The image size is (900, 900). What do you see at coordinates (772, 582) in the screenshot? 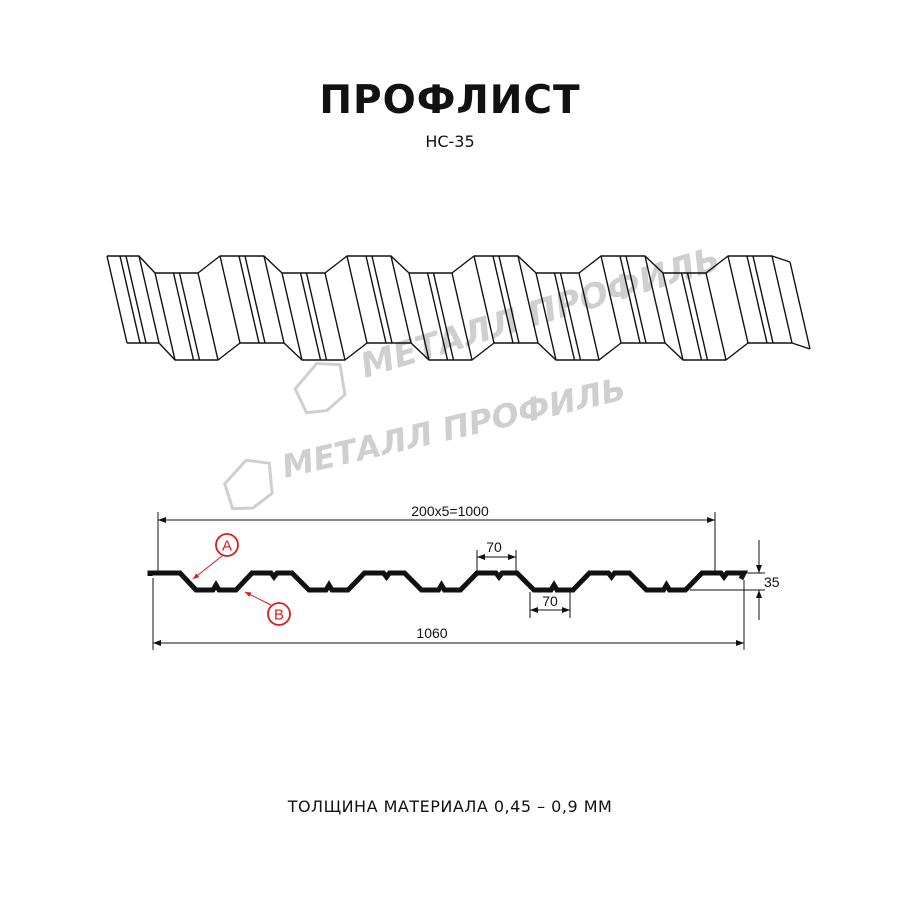
I see `dimension-height-label: 35` at bounding box center [772, 582].